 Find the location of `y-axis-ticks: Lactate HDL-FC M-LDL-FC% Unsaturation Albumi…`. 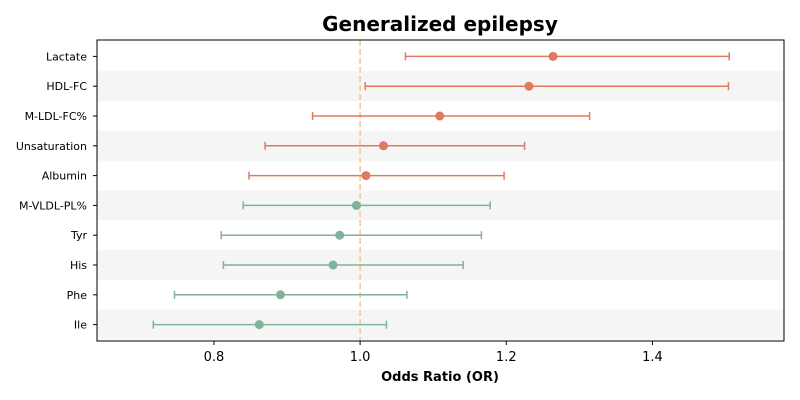

y-axis-ticks: Lactate HDL-FC M-LDL-FC% Unsaturation Albumi… is located at coordinates (56, 191).